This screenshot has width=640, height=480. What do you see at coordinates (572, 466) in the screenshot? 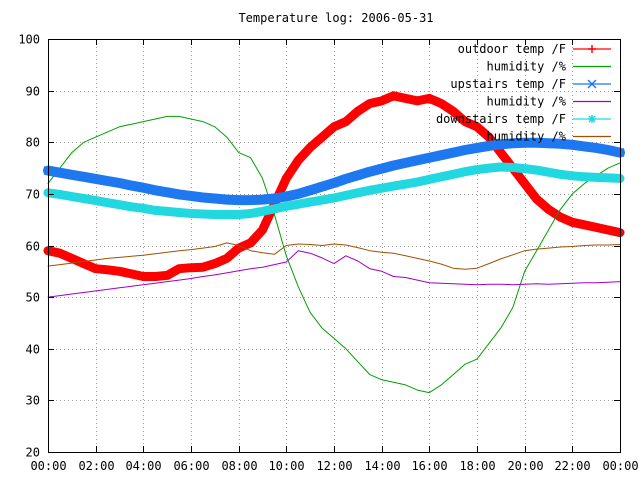
I see `x-tick-label: 22:00` at bounding box center [572, 466].